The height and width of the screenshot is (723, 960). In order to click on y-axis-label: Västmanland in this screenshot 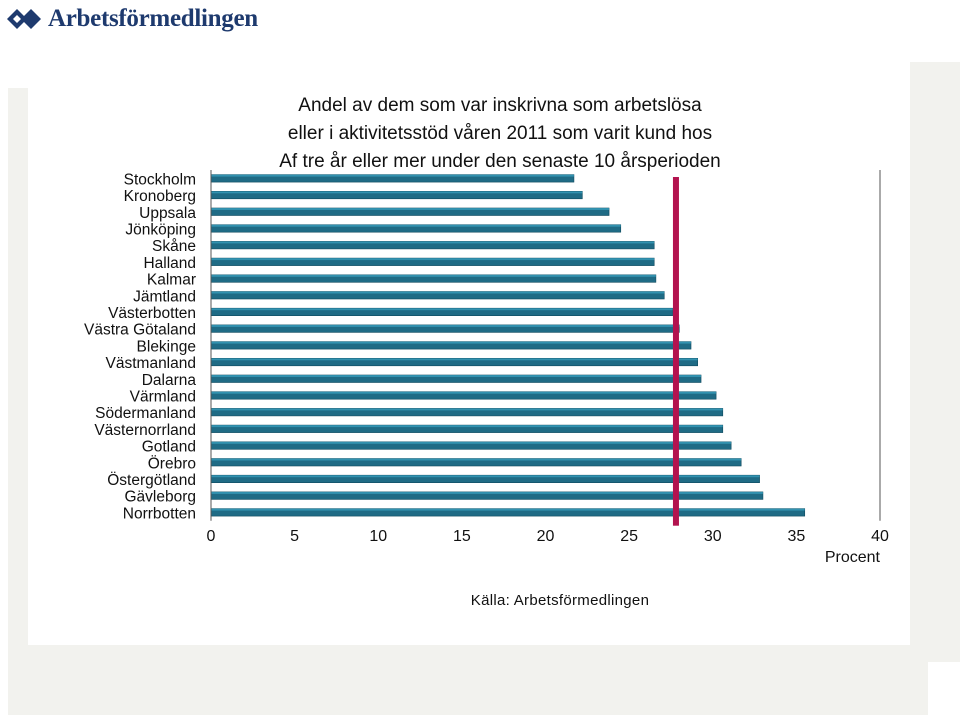, I will do `click(151, 363)`.